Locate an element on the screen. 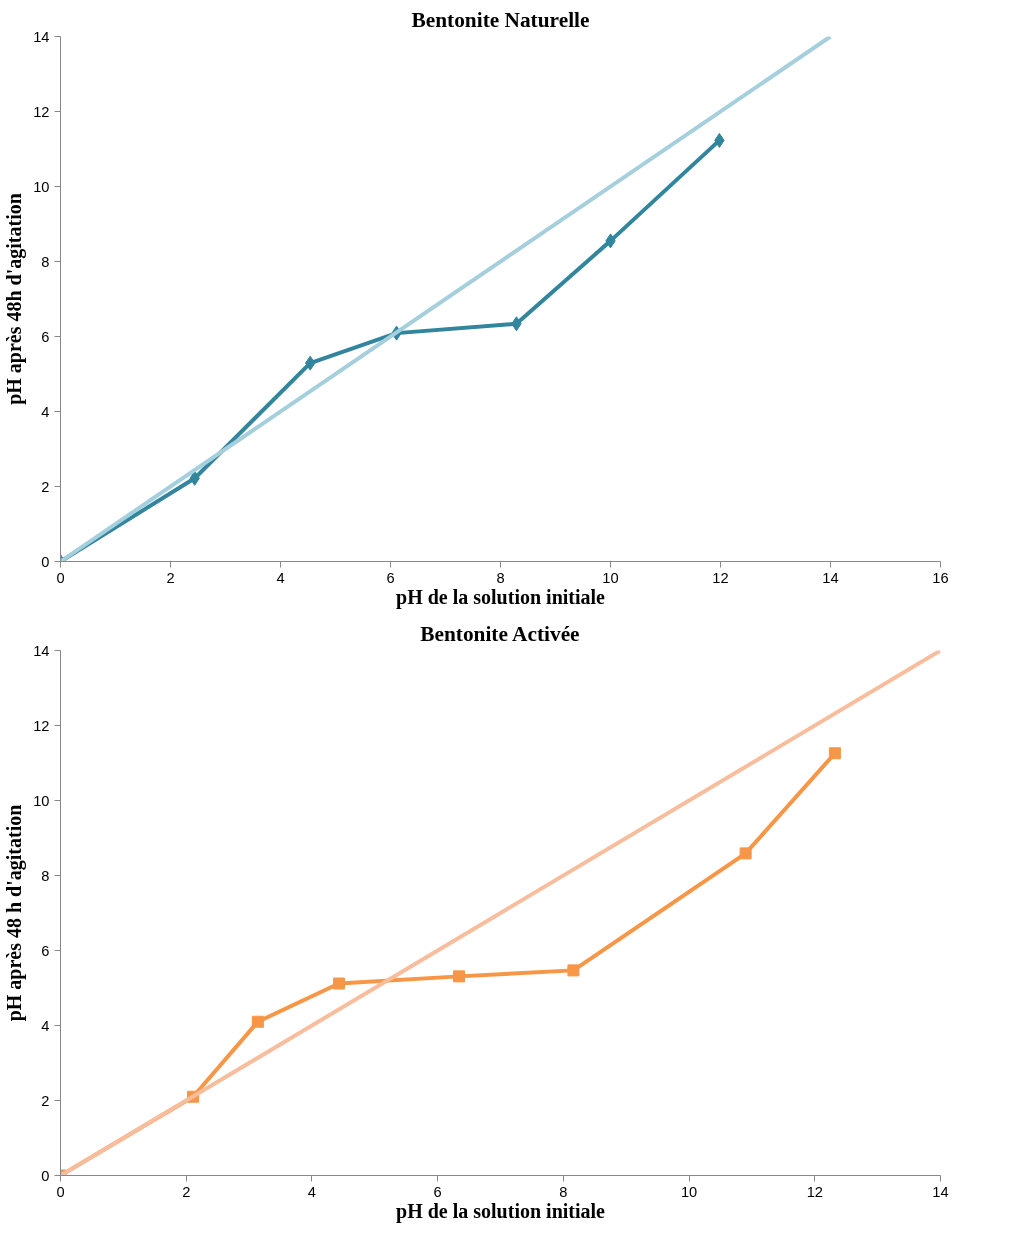 Image resolution: width=1015 pixels, height=1236 pixels. chart-title: Bentonite Naturelle is located at coordinates (500, 19).